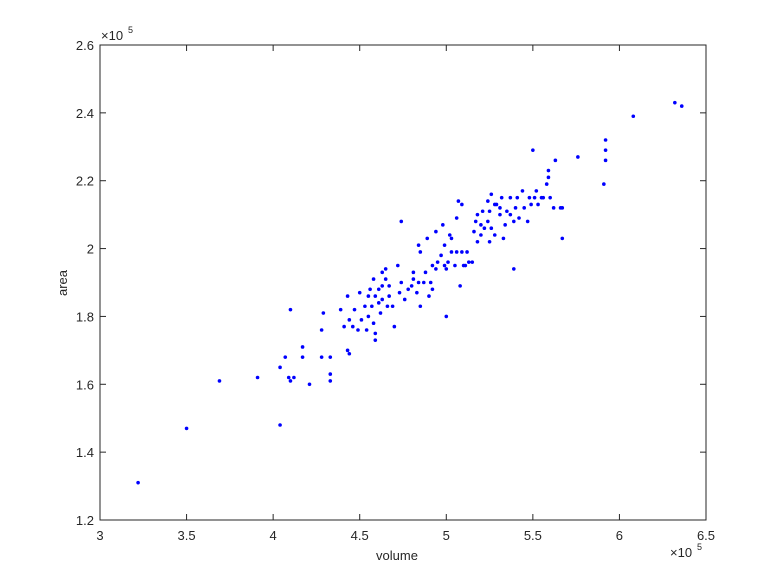 This screenshot has width=778, height=583. I want to click on y-tick-label: 2.2, so click(85, 181).